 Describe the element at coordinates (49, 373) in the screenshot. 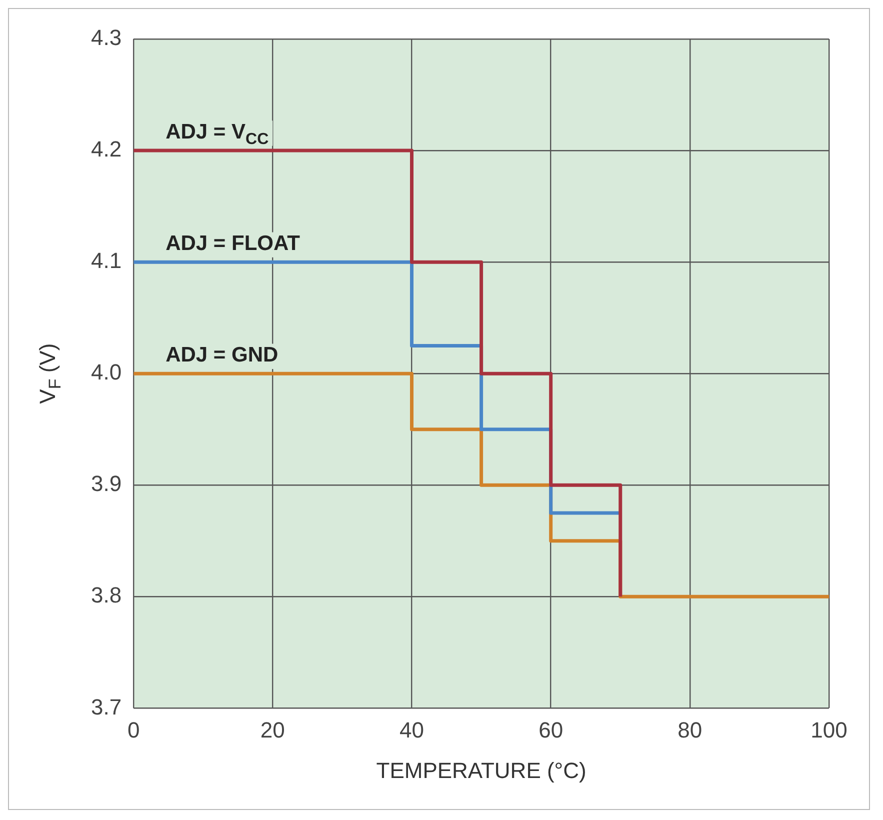

I see `y-axis-title: VF (V)` at that location.